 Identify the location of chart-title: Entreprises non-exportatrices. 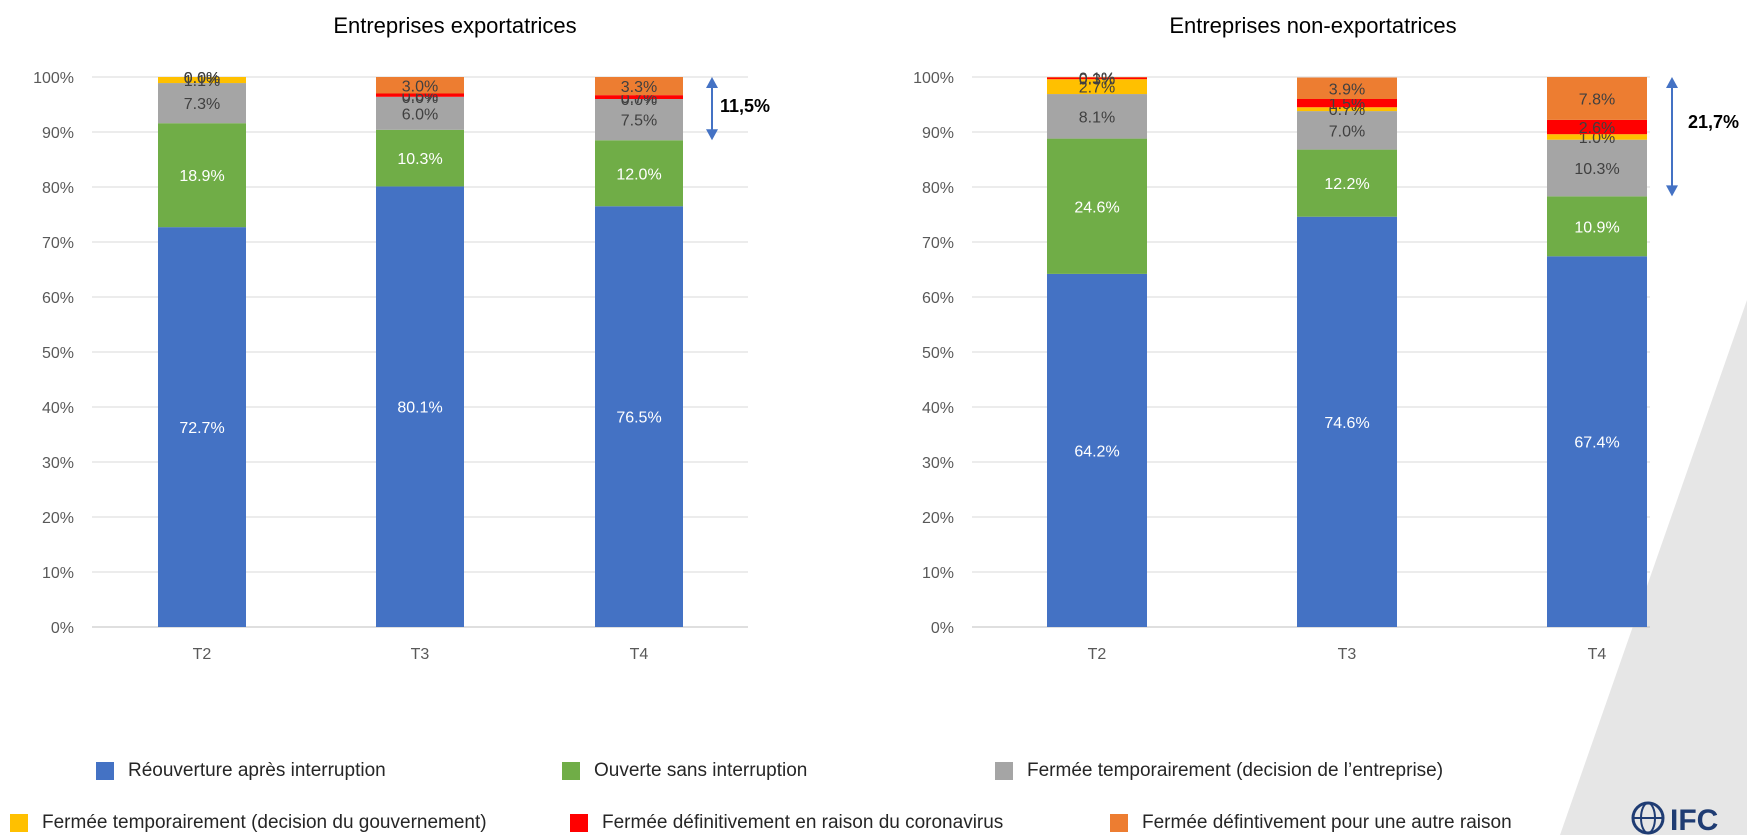
(1312, 25).